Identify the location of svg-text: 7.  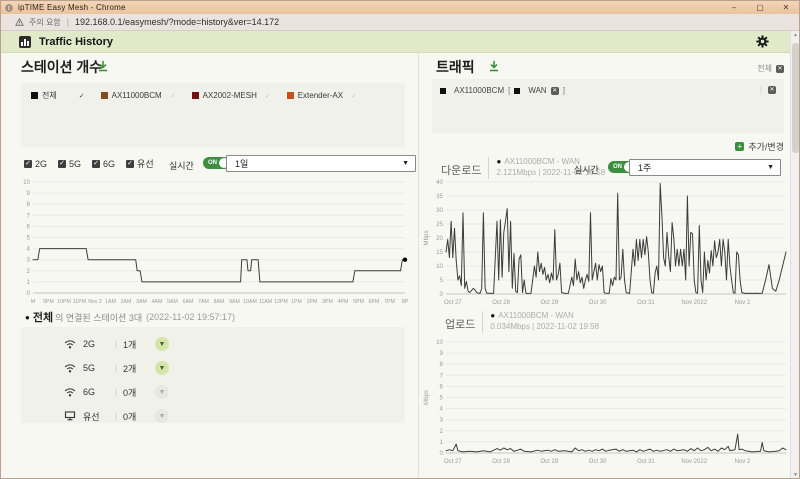
(29, 215).